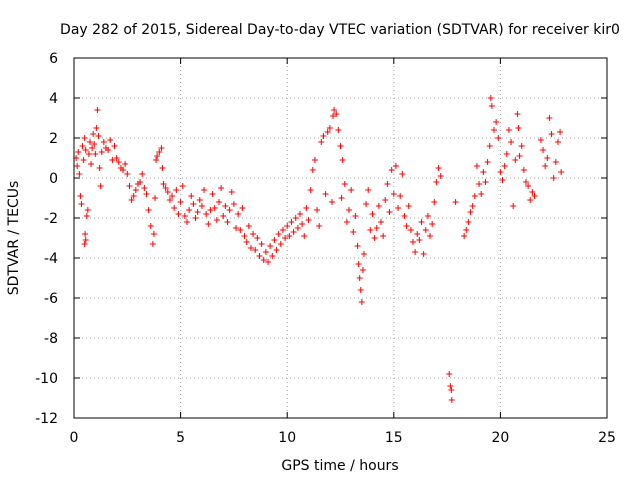  Describe the element at coordinates (53, 59) in the screenshot. I see `y-tick-label: 6` at that location.